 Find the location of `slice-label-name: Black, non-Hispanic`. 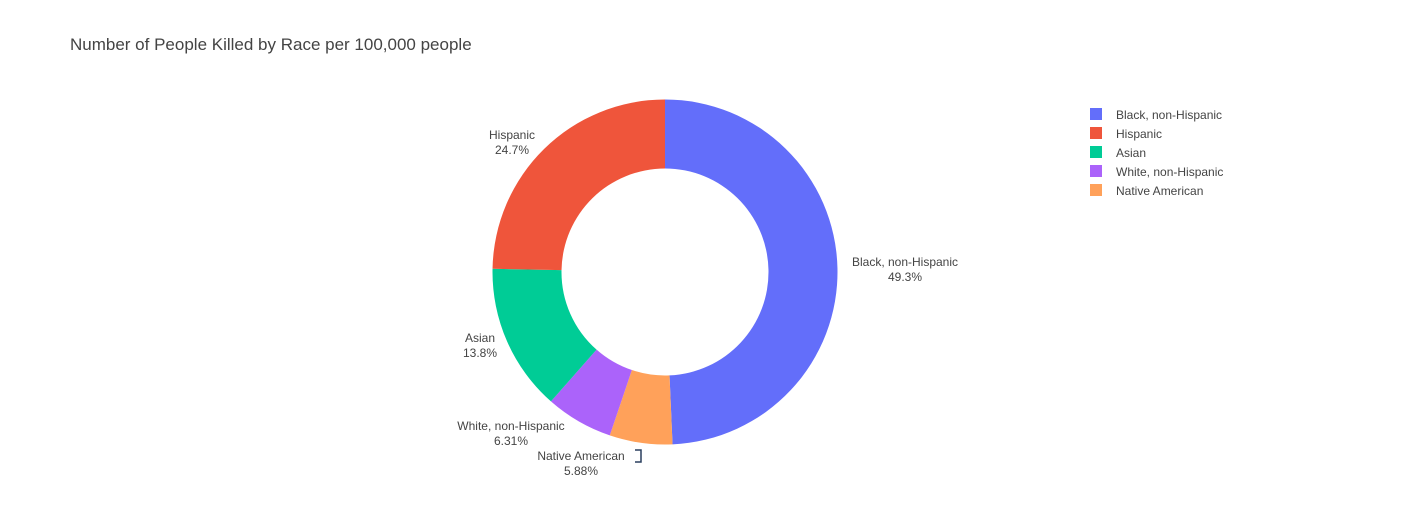

slice-label-name: Black, non-Hispanic is located at coordinates (905, 262).